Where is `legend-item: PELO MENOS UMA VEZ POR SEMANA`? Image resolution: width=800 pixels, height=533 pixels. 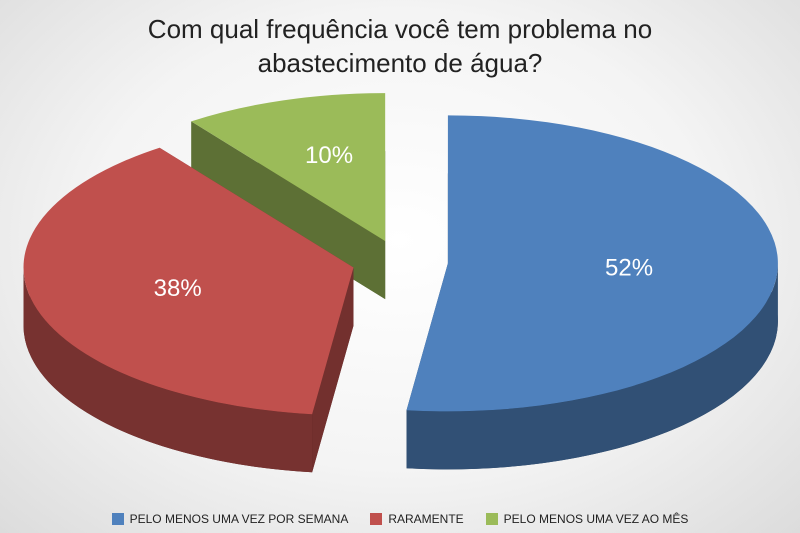
legend-item: PELO MENOS UMA VEZ POR SEMANA is located at coordinates (230, 519).